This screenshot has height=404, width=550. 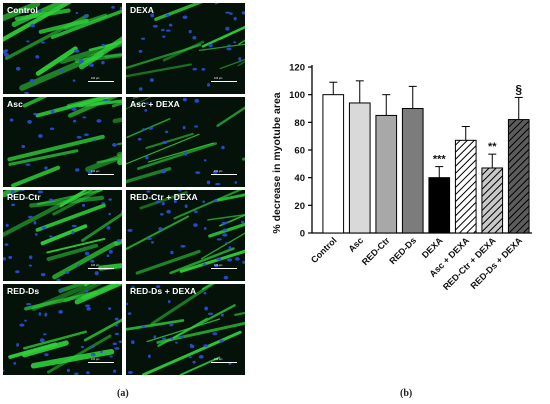 I want to click on x-tick-label: Asc, so click(x=355, y=244).